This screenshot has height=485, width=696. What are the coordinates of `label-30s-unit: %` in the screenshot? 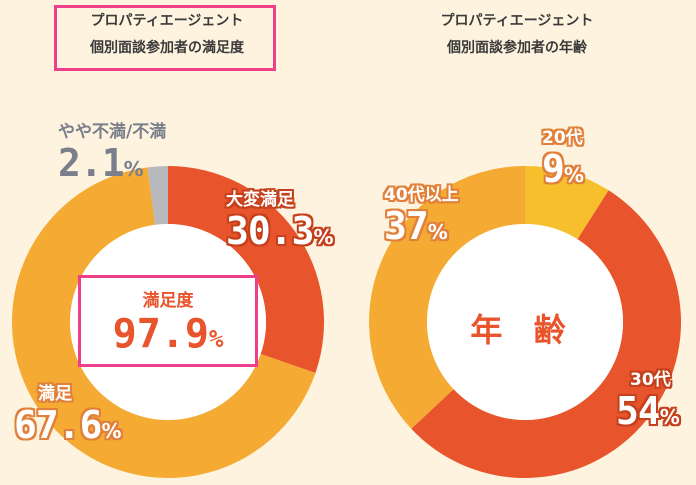 It's located at (669, 417).